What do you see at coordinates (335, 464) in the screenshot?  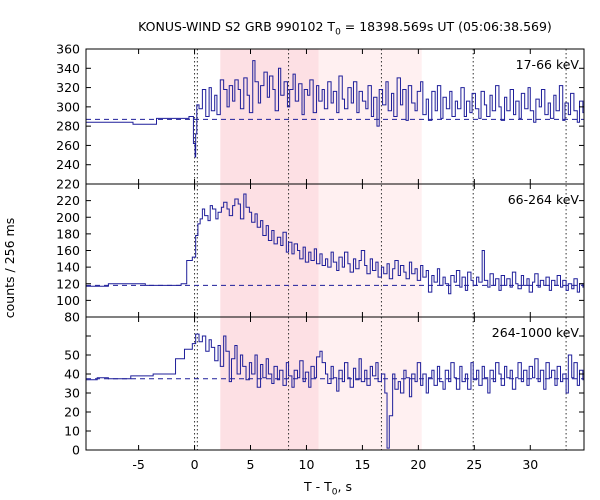 I see `x-axis: -5 0 5 10 15 20 25 30` at bounding box center [335, 464].